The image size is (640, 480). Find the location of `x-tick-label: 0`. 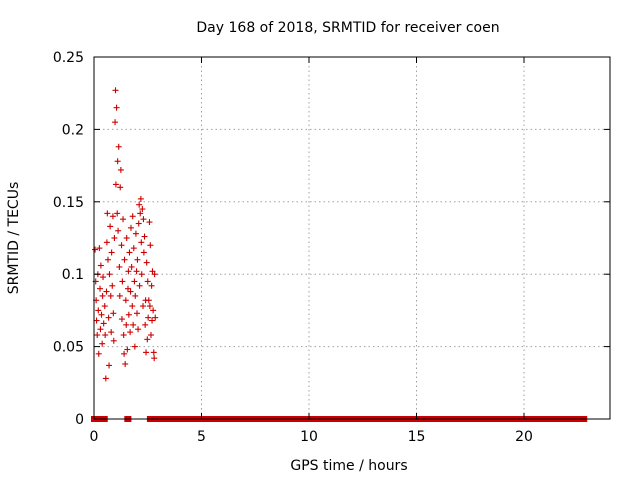

x-tick-label: 0 is located at coordinates (94, 437).